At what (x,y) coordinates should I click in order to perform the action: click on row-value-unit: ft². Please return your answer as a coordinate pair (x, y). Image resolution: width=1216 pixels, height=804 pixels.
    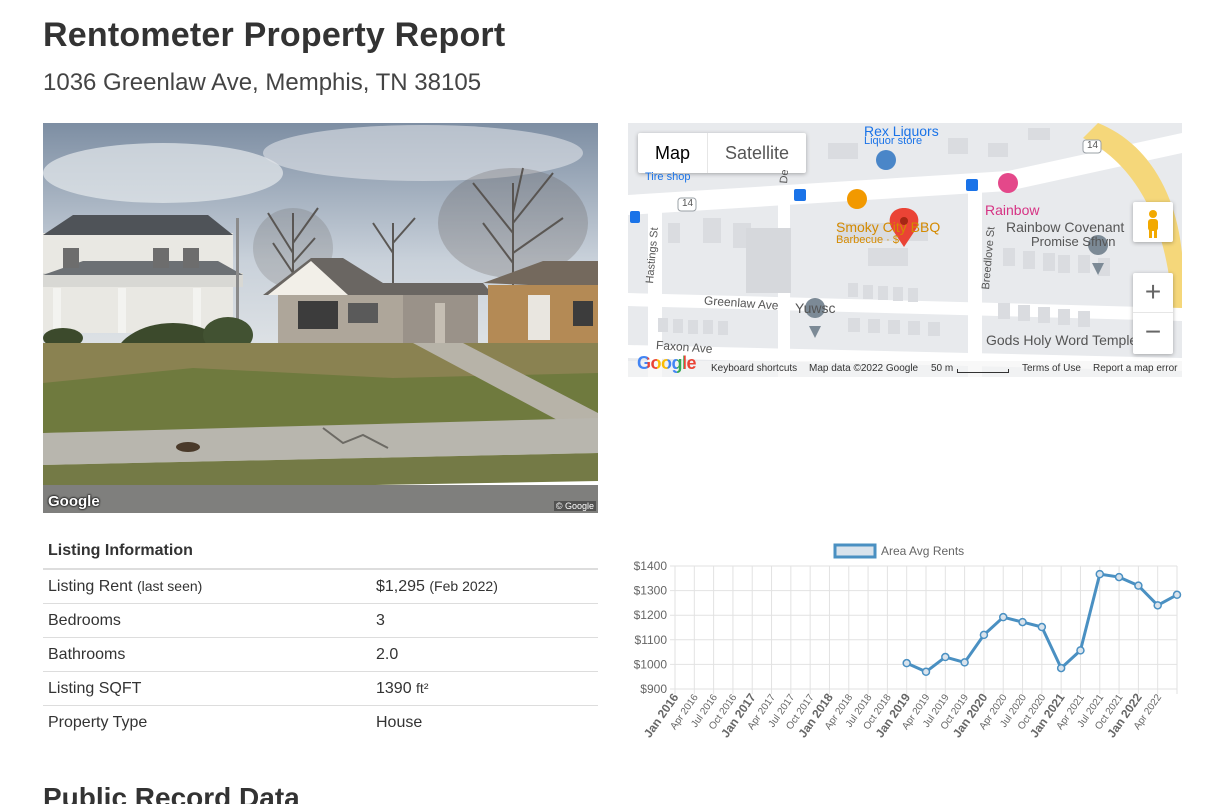
    Looking at the image, I should click on (422, 687).